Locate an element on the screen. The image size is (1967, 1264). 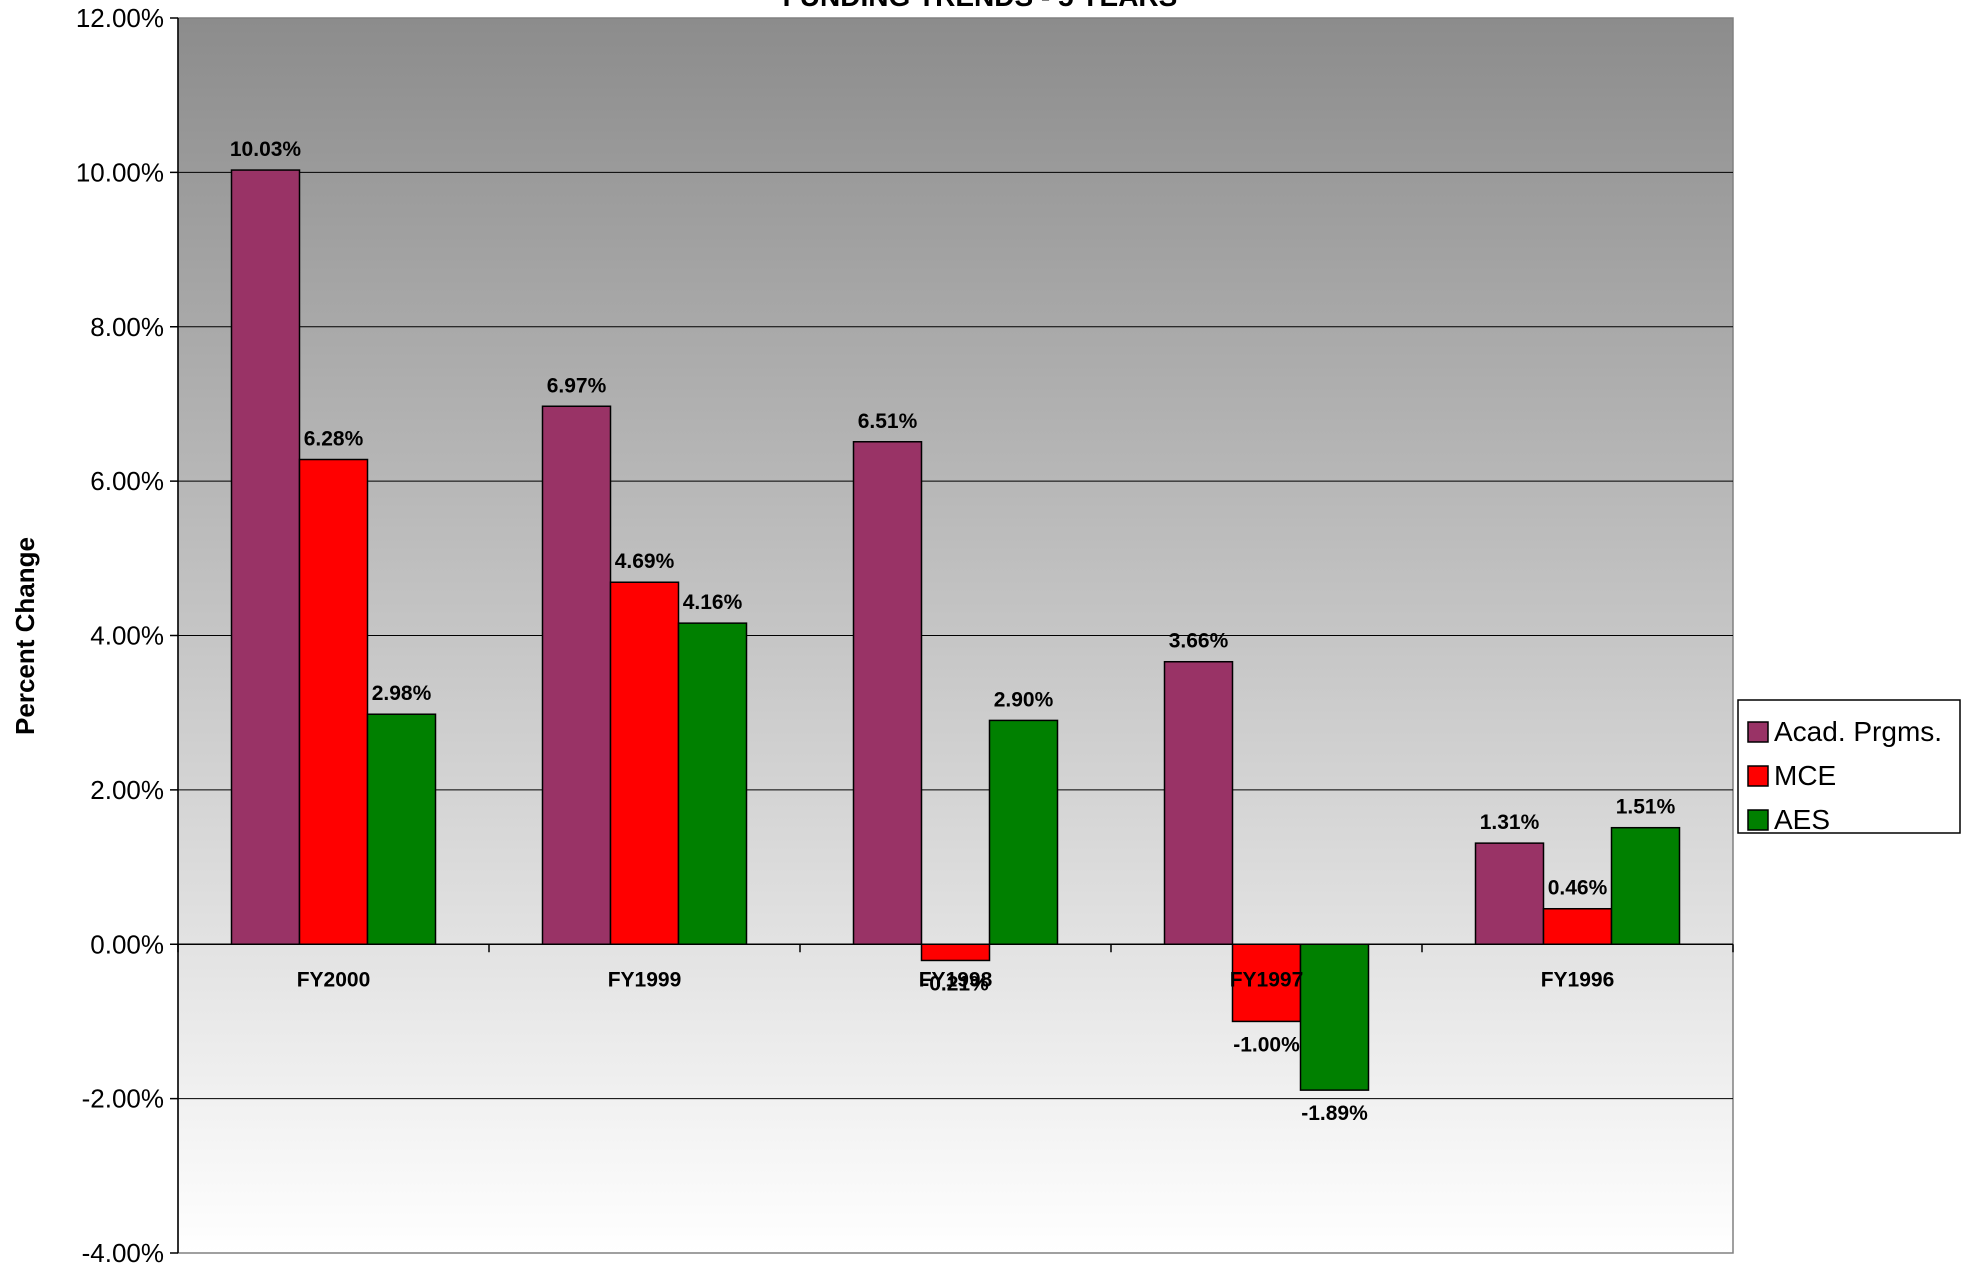
data-label: 1.51% is located at coordinates (1646, 807).